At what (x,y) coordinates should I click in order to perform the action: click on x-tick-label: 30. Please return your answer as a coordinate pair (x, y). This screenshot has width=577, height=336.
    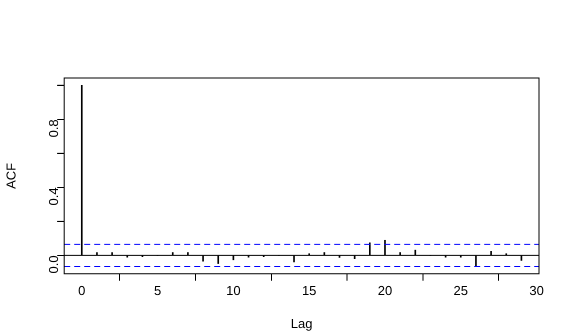
    Looking at the image, I should click on (536, 290).